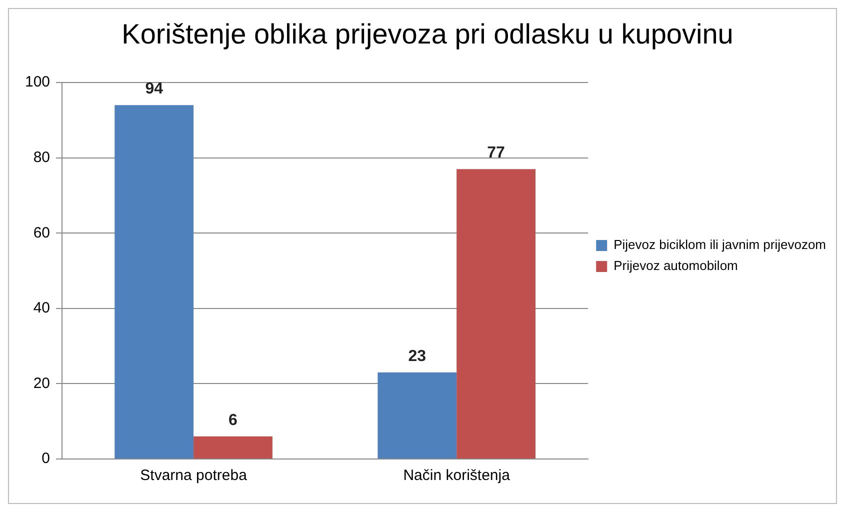 The height and width of the screenshot is (512, 845). What do you see at coordinates (41, 383) in the screenshot?
I see `y-tick-label: 20` at bounding box center [41, 383].